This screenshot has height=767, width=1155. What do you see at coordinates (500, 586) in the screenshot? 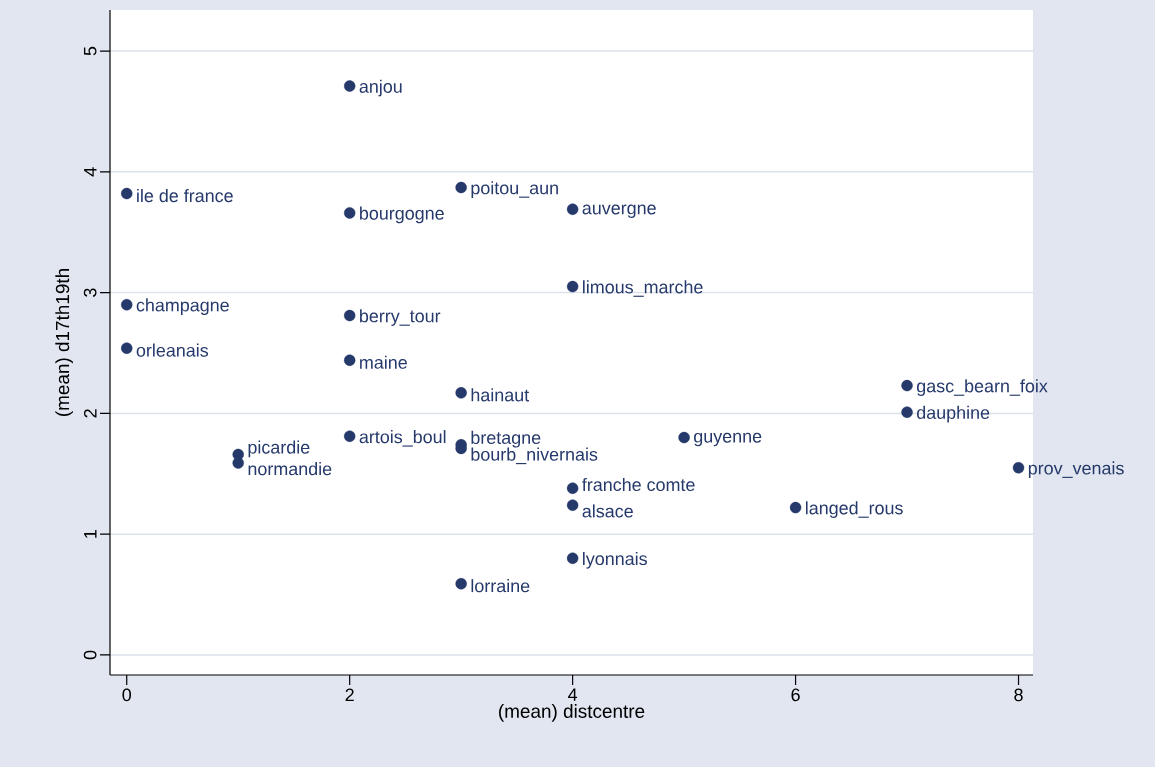
I see `annotation: lorraine` at bounding box center [500, 586].